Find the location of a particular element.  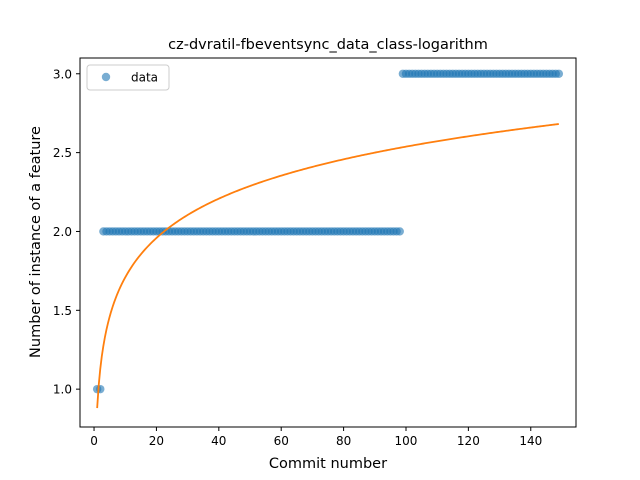

x-tick-label: 100 is located at coordinates (406, 441).